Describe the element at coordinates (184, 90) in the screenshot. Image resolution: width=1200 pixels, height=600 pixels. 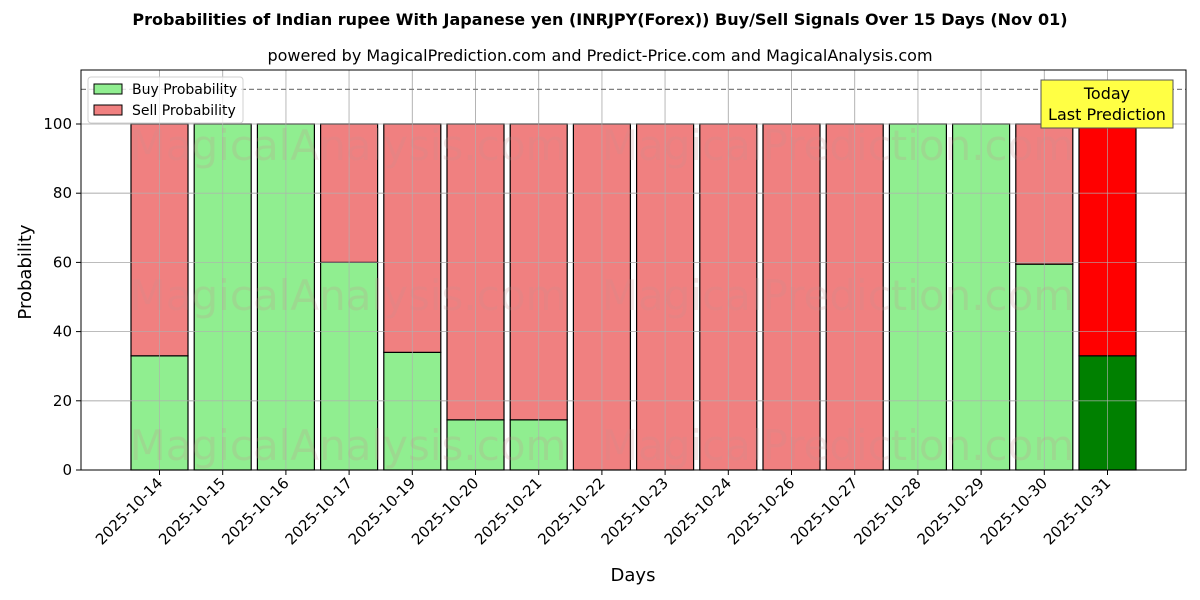
I see `legend-label-buy: Buy Probability` at that location.